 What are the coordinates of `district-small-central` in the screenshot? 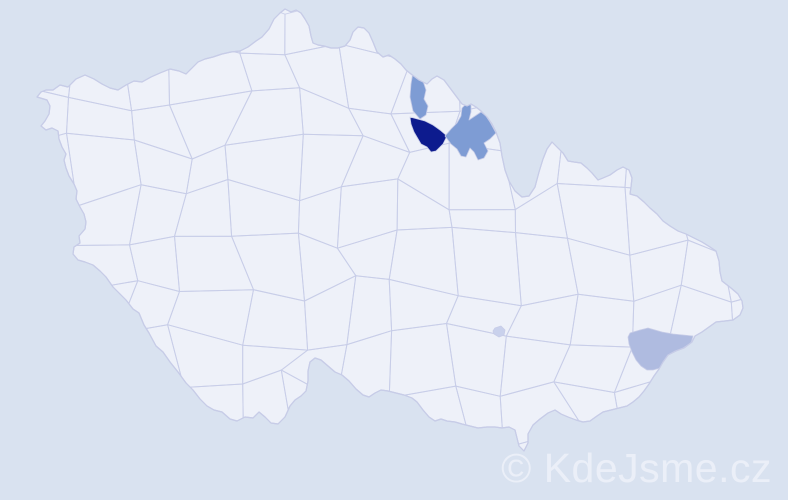 It's located at (499, 331).